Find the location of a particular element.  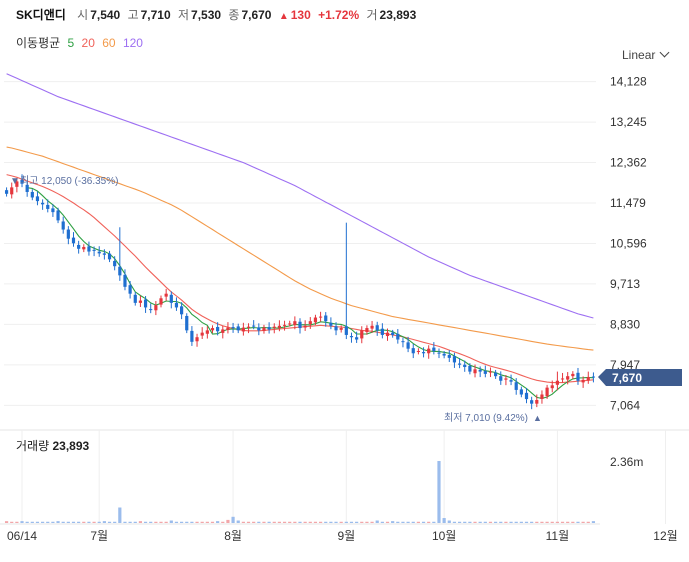

price-tick-label: 13,245 is located at coordinates (628, 122).